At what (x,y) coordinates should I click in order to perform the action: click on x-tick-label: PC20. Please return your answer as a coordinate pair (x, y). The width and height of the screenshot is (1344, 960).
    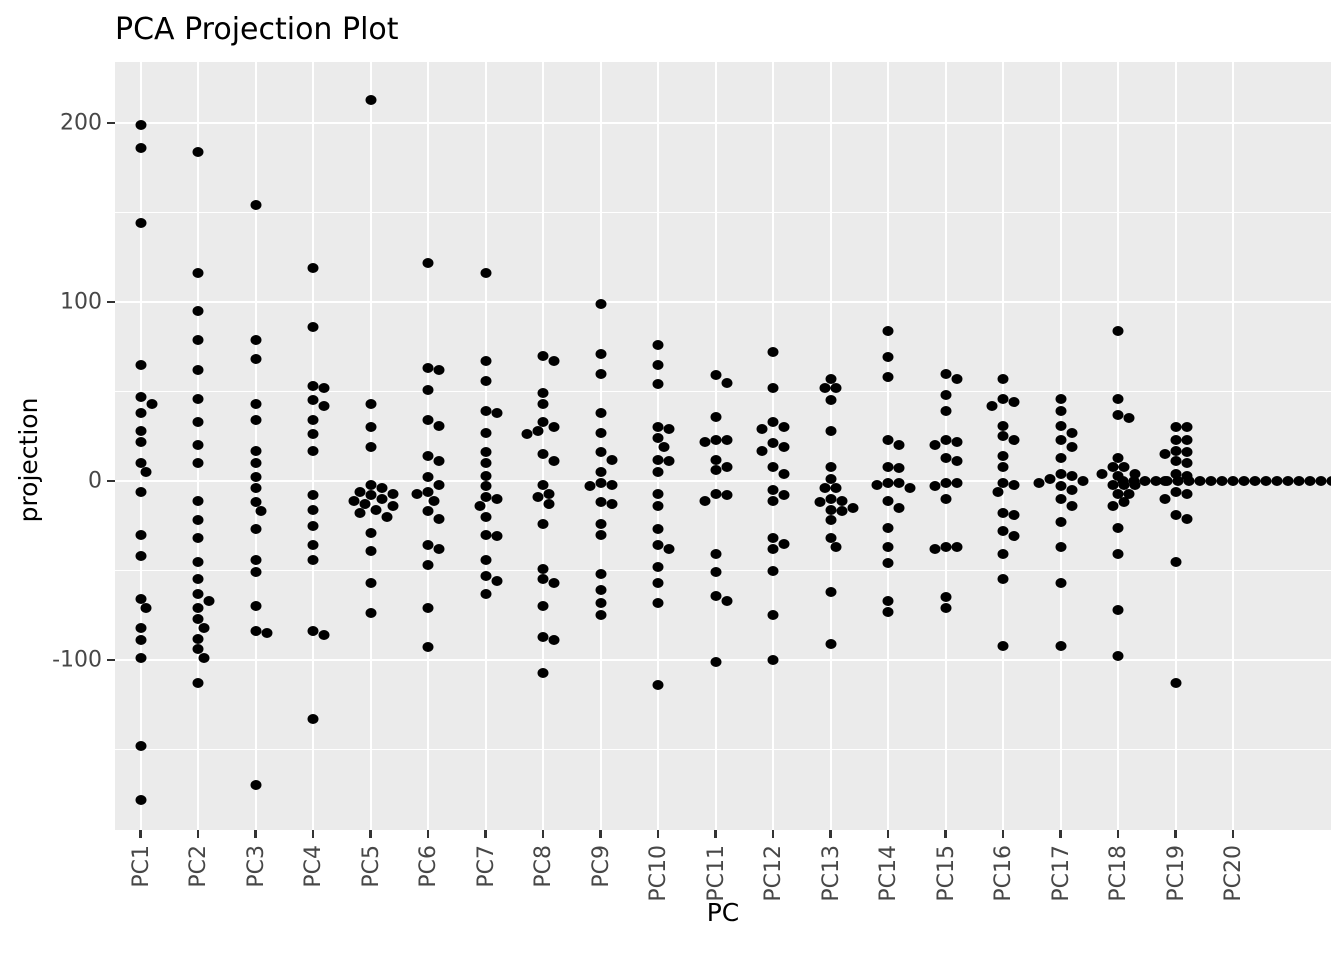
    Looking at the image, I should click on (1233, 873).